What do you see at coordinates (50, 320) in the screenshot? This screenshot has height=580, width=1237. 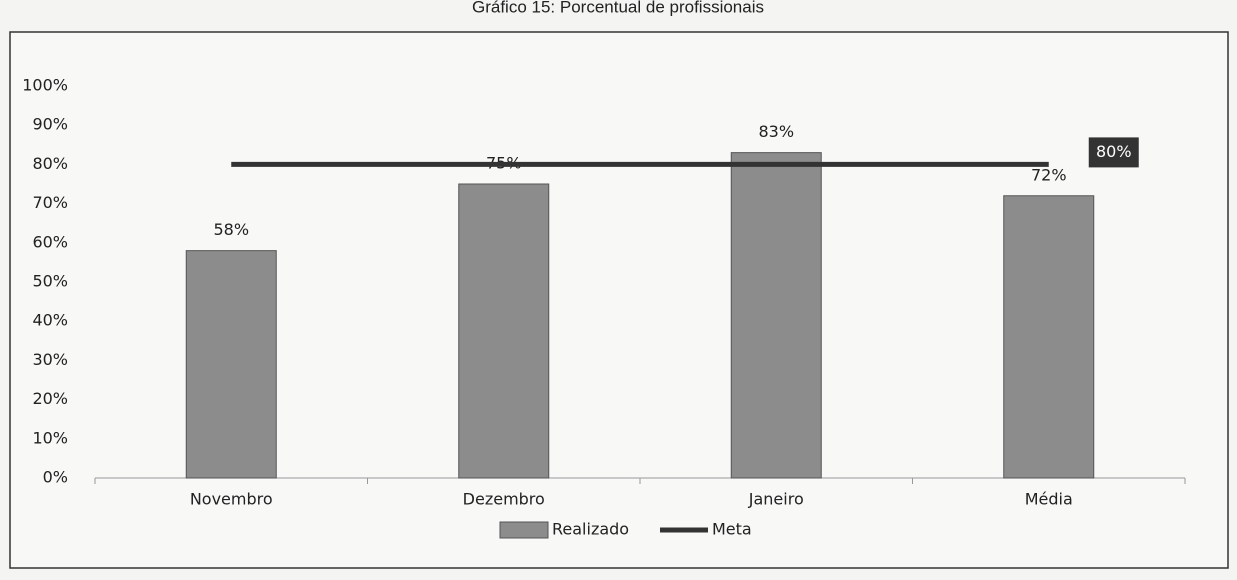 I see `y-tick-label: 40%` at bounding box center [50, 320].